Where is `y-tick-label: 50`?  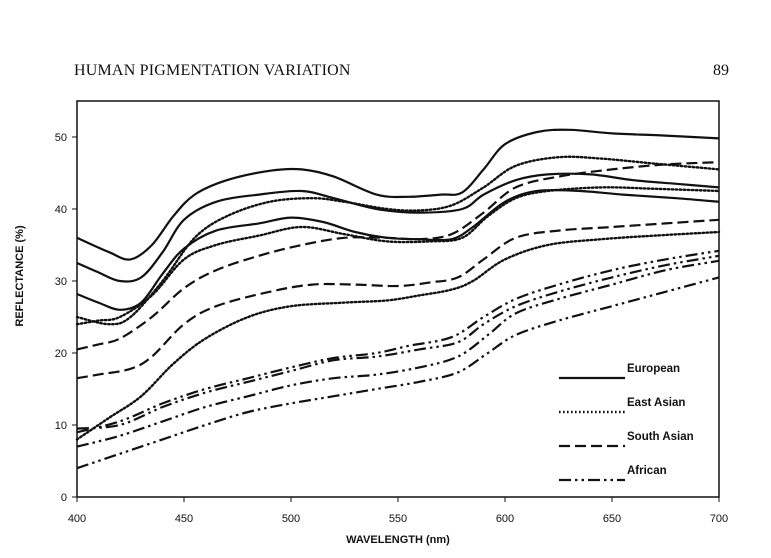 y-tick-label: 50 is located at coordinates (61, 138).